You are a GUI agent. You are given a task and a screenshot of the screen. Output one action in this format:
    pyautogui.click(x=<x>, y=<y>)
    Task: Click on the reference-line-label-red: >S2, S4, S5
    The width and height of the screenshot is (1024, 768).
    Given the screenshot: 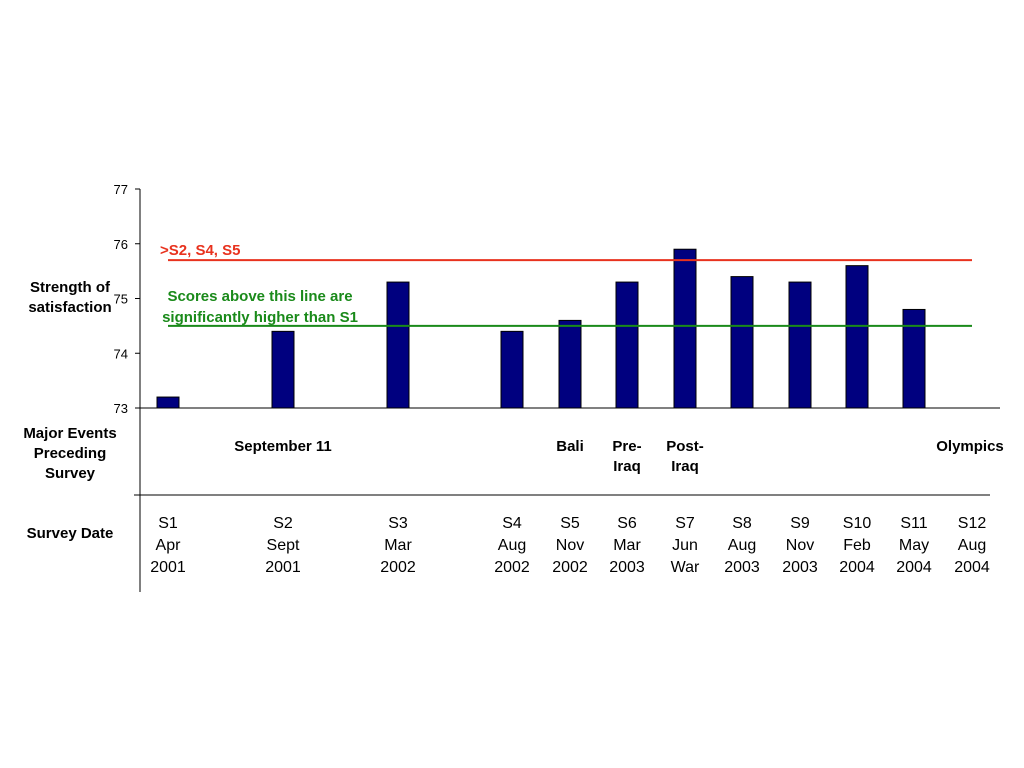 What is the action you would take?
    pyautogui.click(x=200, y=250)
    